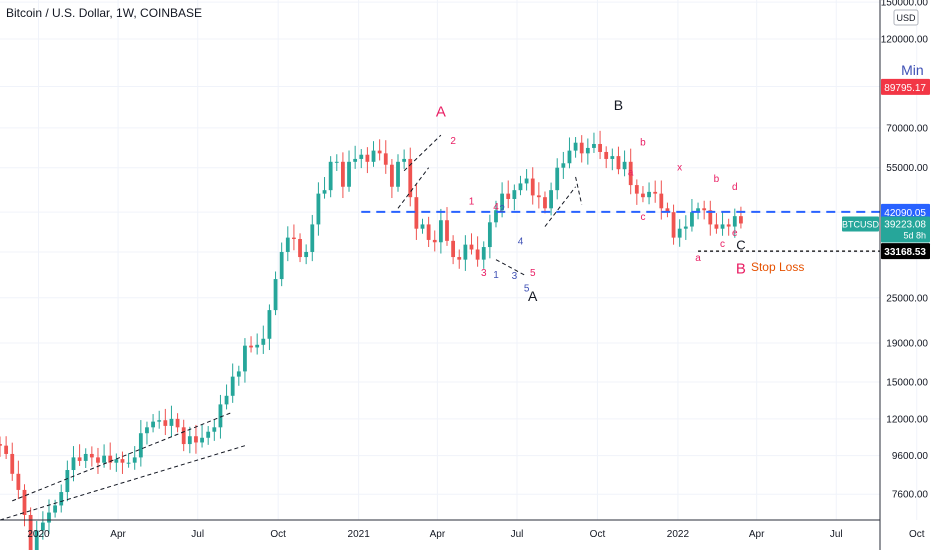  Describe the element at coordinates (914, 235) in the screenshot. I see `countdown-tag: 5d 8h` at that location.